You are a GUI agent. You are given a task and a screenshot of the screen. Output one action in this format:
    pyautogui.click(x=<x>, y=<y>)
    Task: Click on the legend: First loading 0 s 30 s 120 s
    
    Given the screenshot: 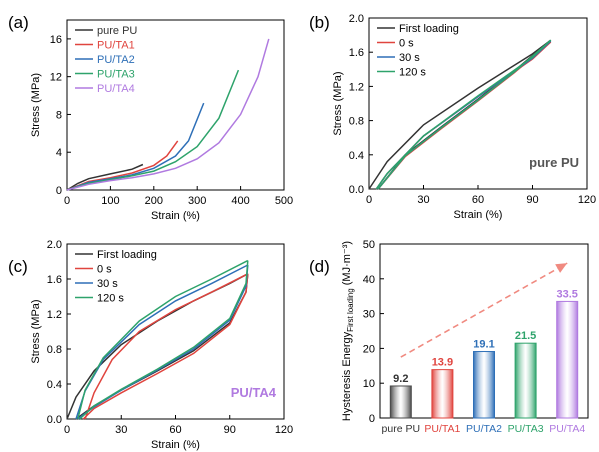 What is the action you would take?
    pyautogui.click(x=418, y=51)
    